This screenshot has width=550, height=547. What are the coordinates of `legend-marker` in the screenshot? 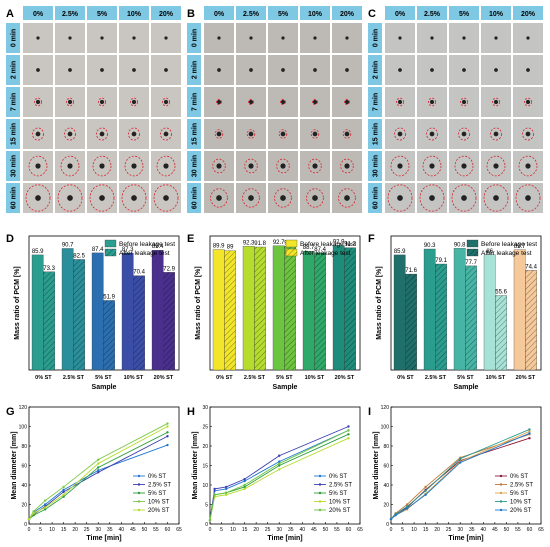 It's located at (501, 476).